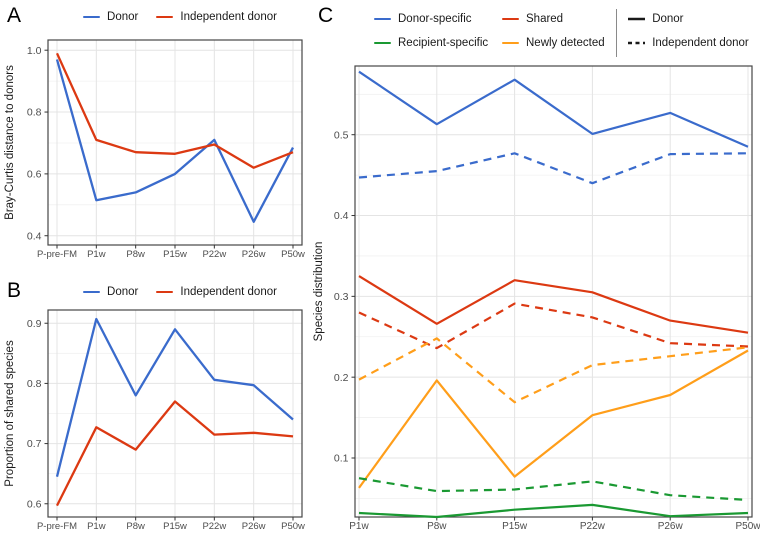  What do you see at coordinates (382, 43) in the screenshot?
I see `recipient-specific-swatch` at bounding box center [382, 43].